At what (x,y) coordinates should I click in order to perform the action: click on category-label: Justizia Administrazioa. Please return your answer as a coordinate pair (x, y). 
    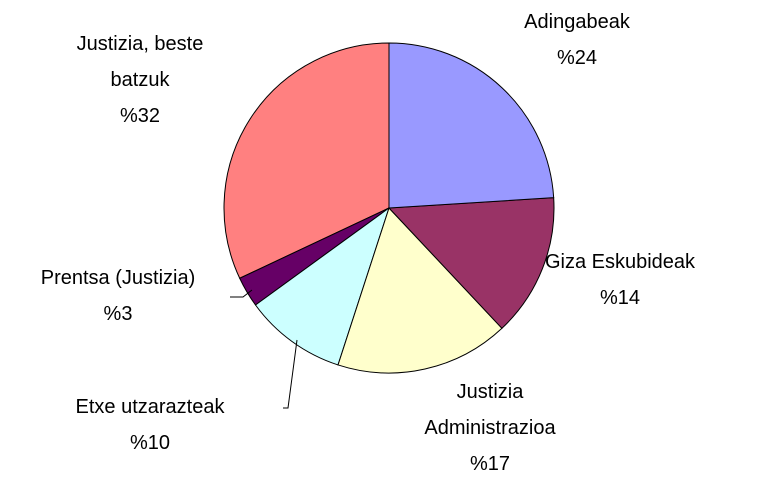
    Looking at the image, I should click on (490, 410).